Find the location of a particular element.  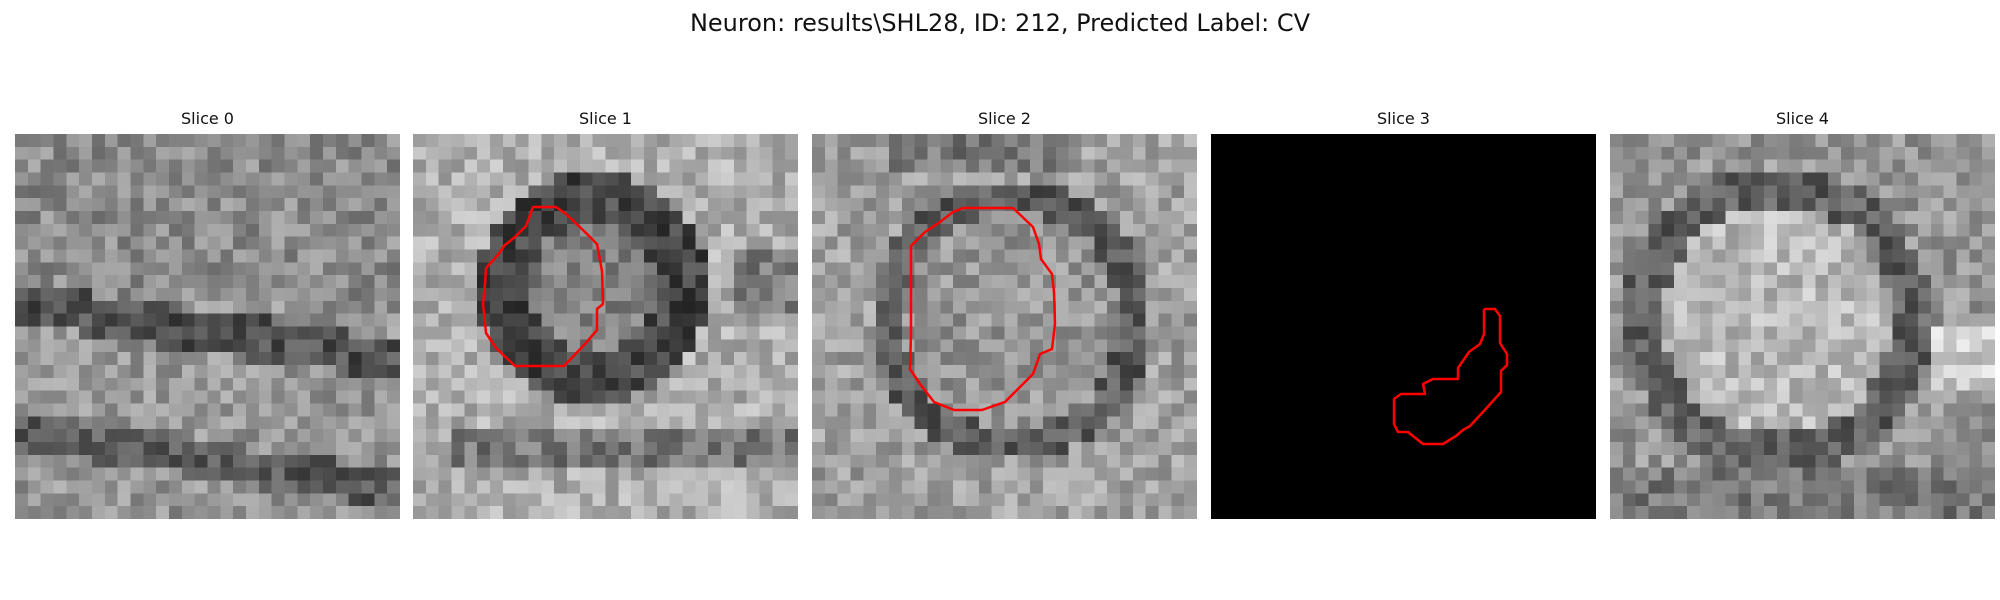

slice-title: Slice 2 is located at coordinates (1004, 118).